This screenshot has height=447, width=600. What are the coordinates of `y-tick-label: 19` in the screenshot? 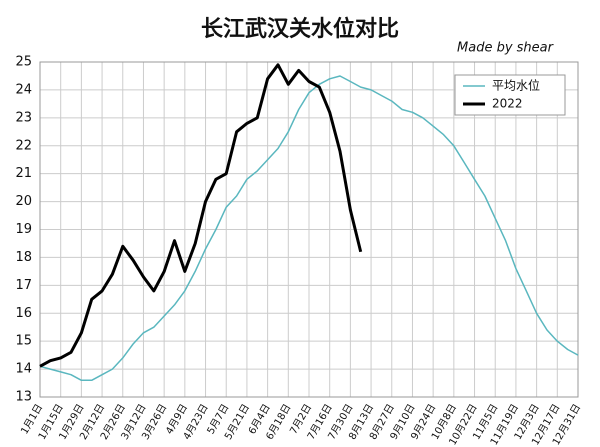 It's located at (23, 229).